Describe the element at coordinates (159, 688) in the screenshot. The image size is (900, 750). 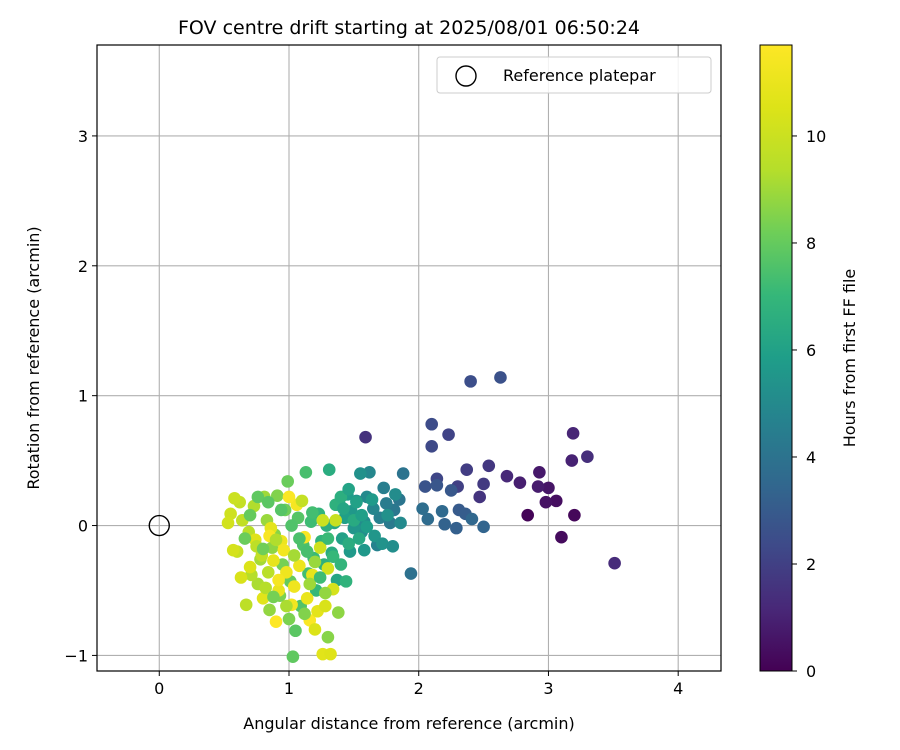
I see `x-tick-label: 0` at that location.